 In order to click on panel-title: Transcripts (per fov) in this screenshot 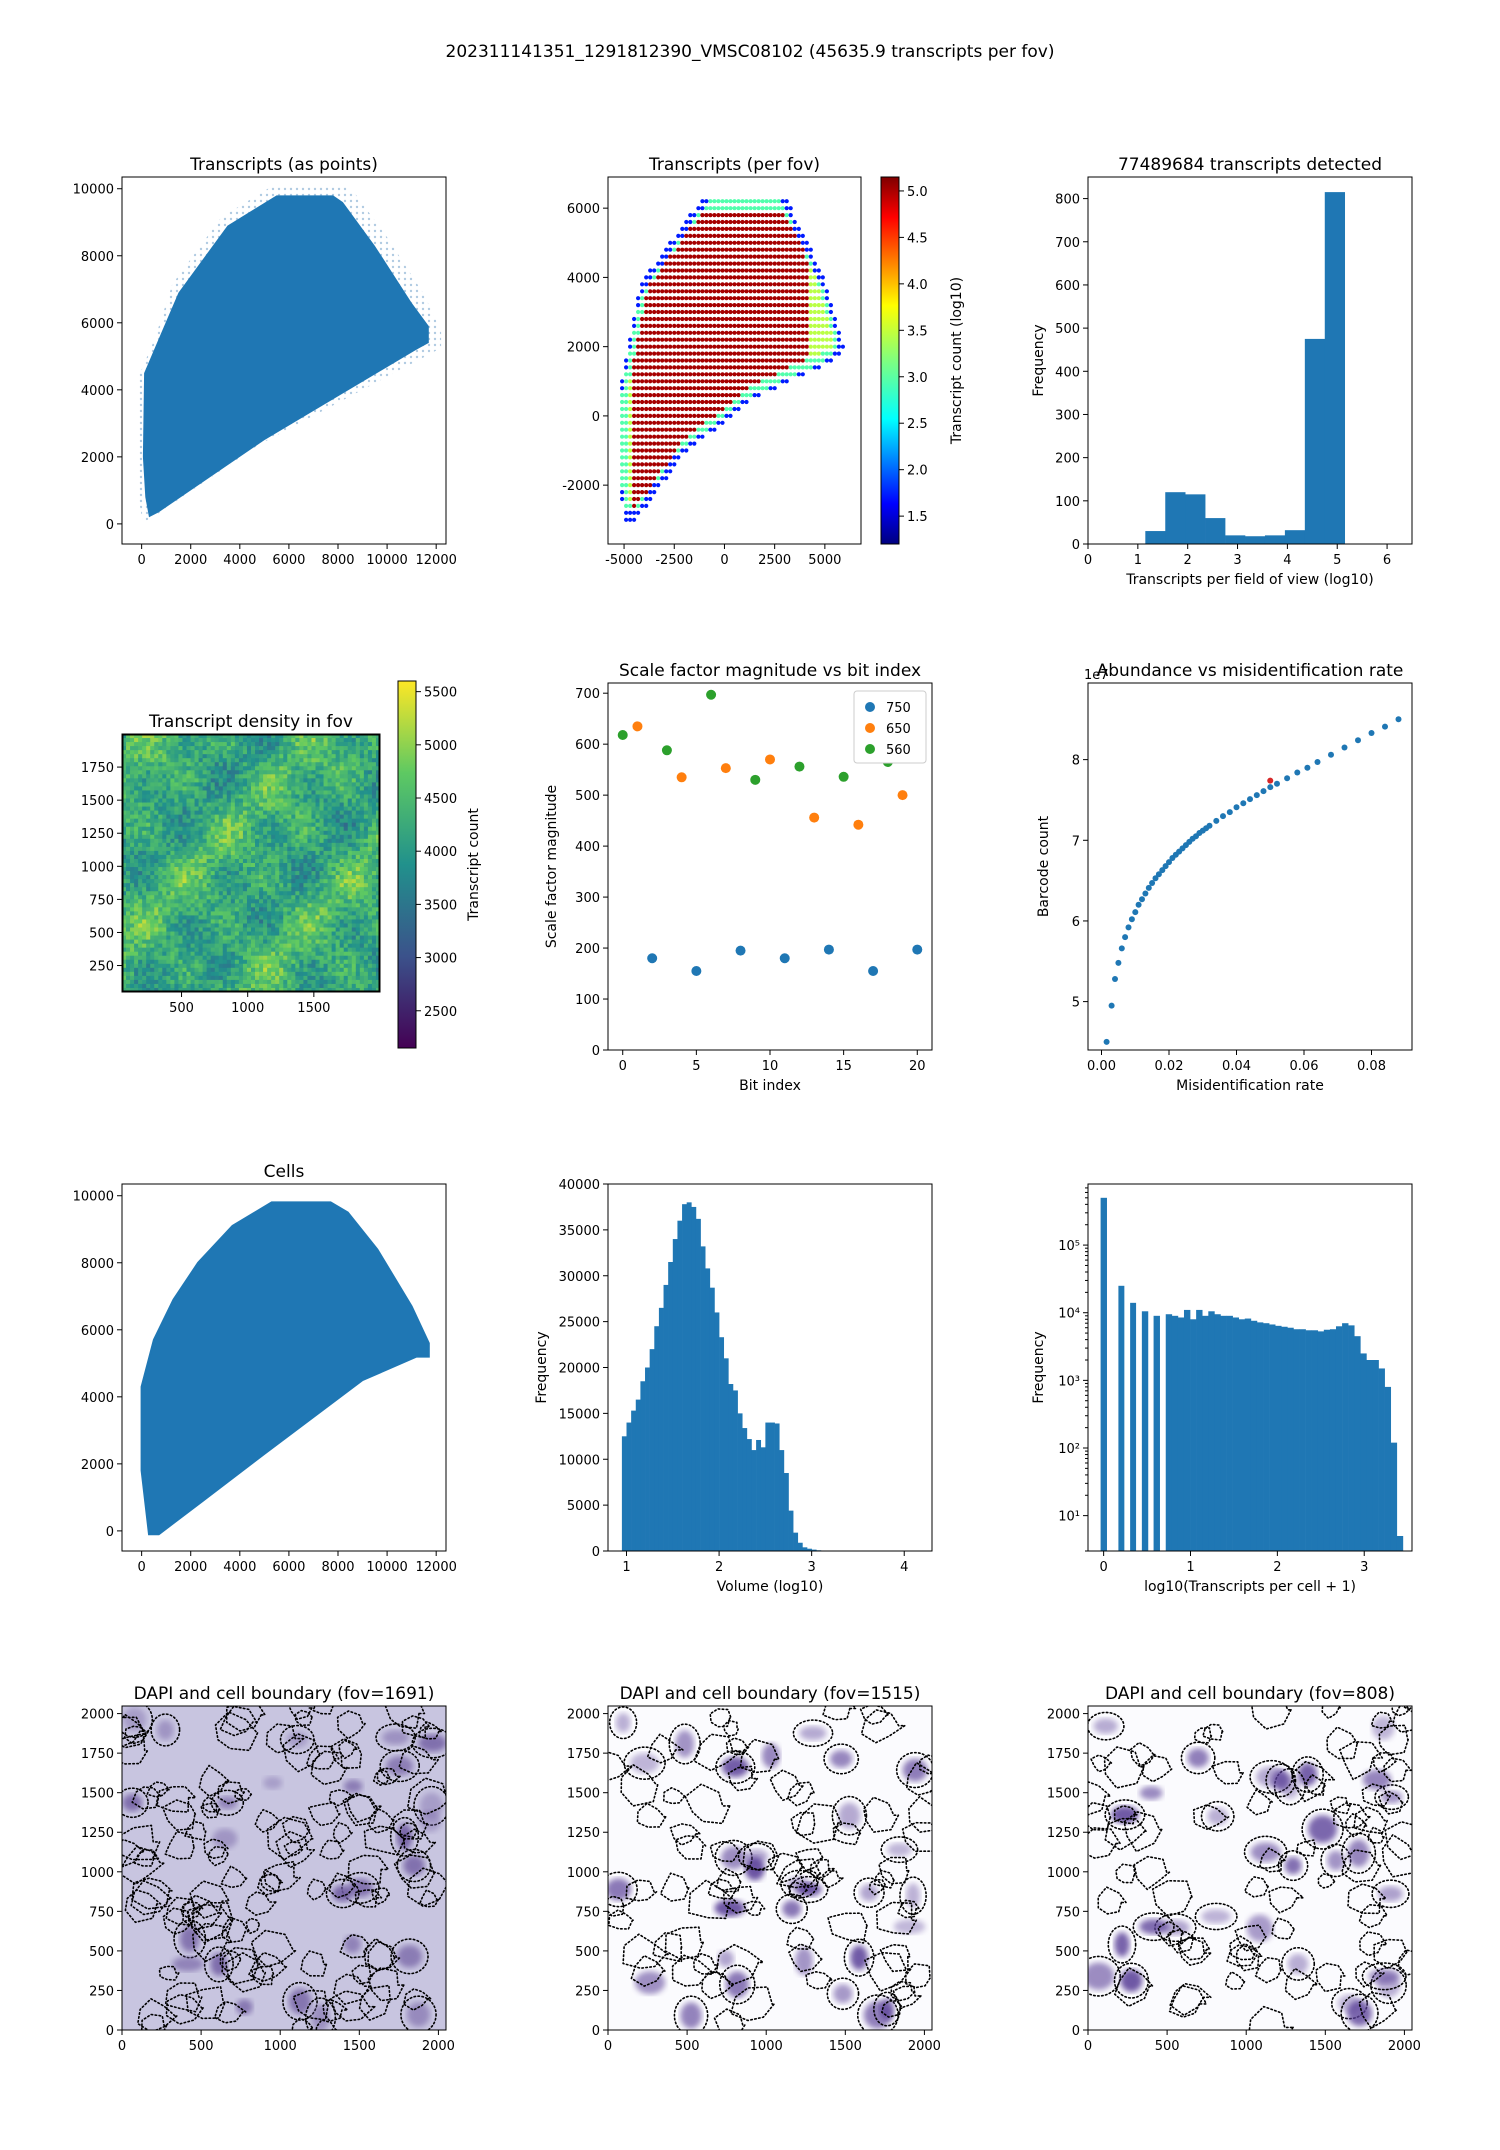, I will do `click(734, 165)`.